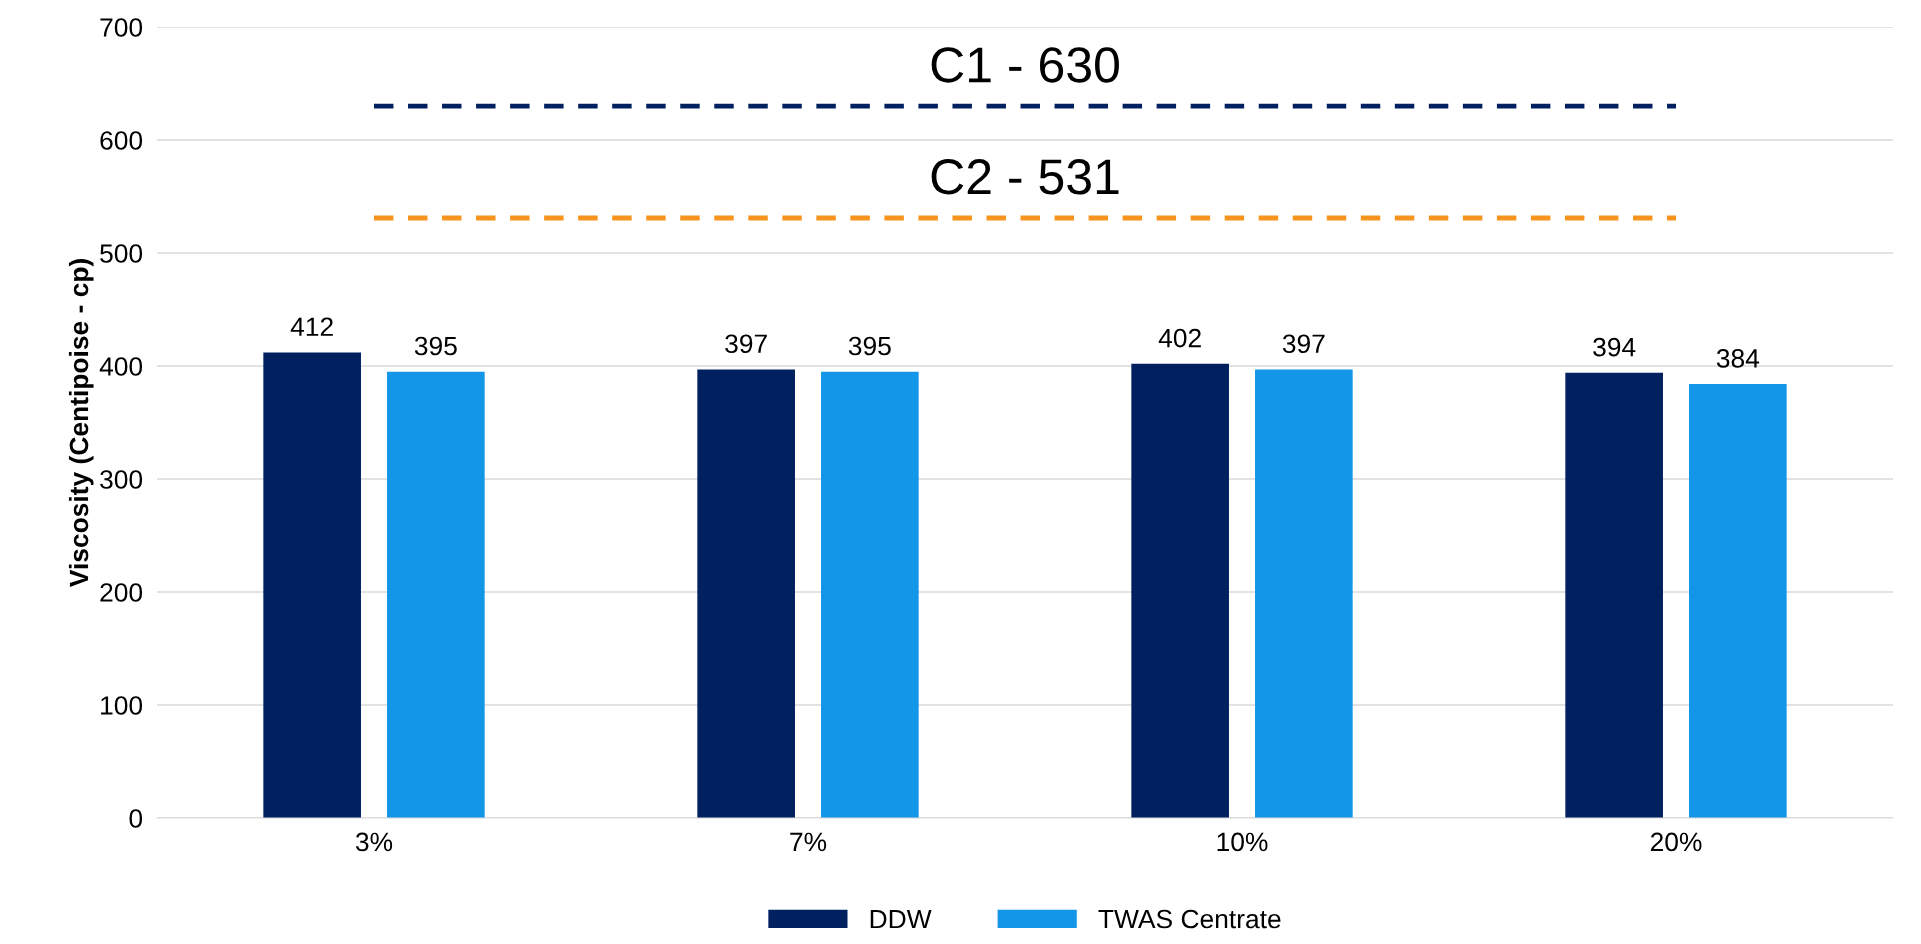  Describe the element at coordinates (1242, 842) in the screenshot. I see `x-tick-label: 10%` at that location.